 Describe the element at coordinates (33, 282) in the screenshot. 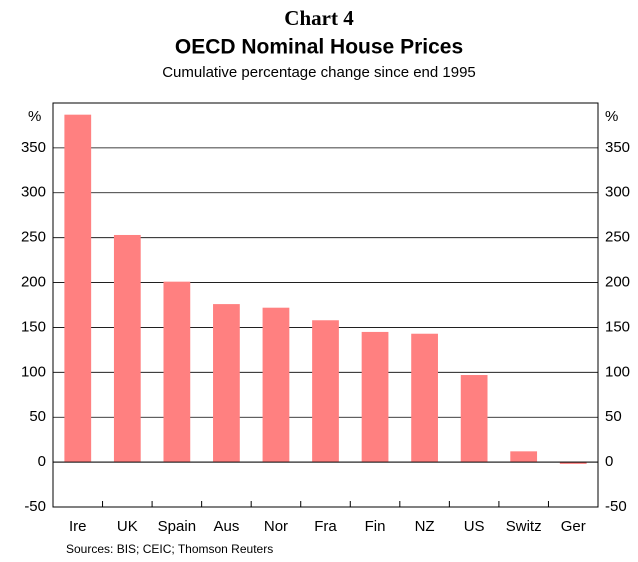

I see `y-tick-label: 200` at that location.